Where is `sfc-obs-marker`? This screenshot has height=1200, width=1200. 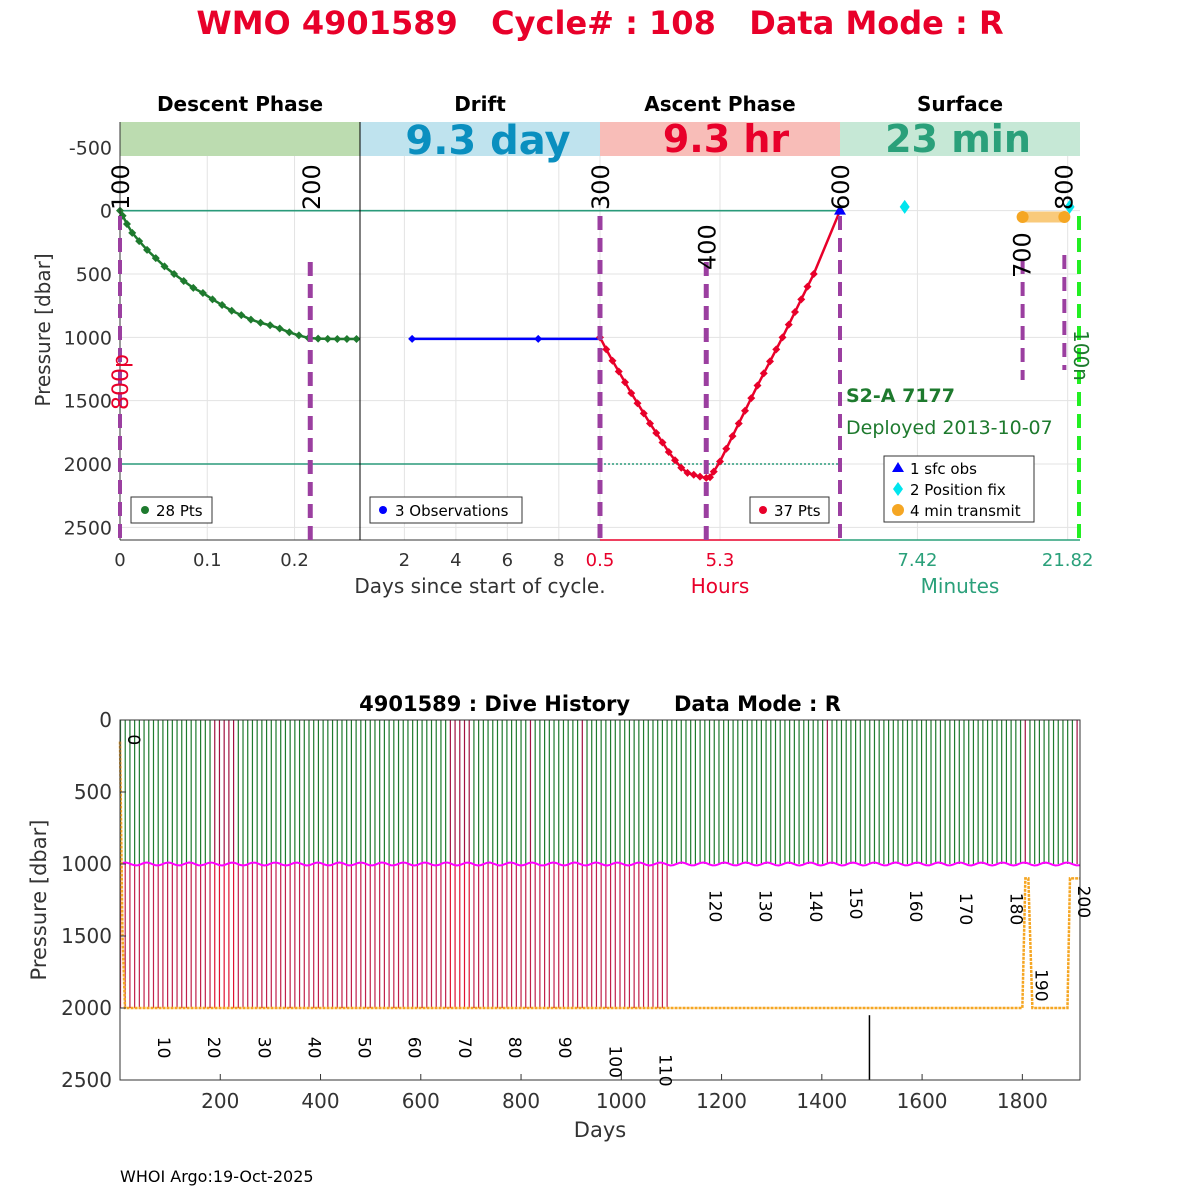
sfc-obs-marker is located at coordinates (840, 209).